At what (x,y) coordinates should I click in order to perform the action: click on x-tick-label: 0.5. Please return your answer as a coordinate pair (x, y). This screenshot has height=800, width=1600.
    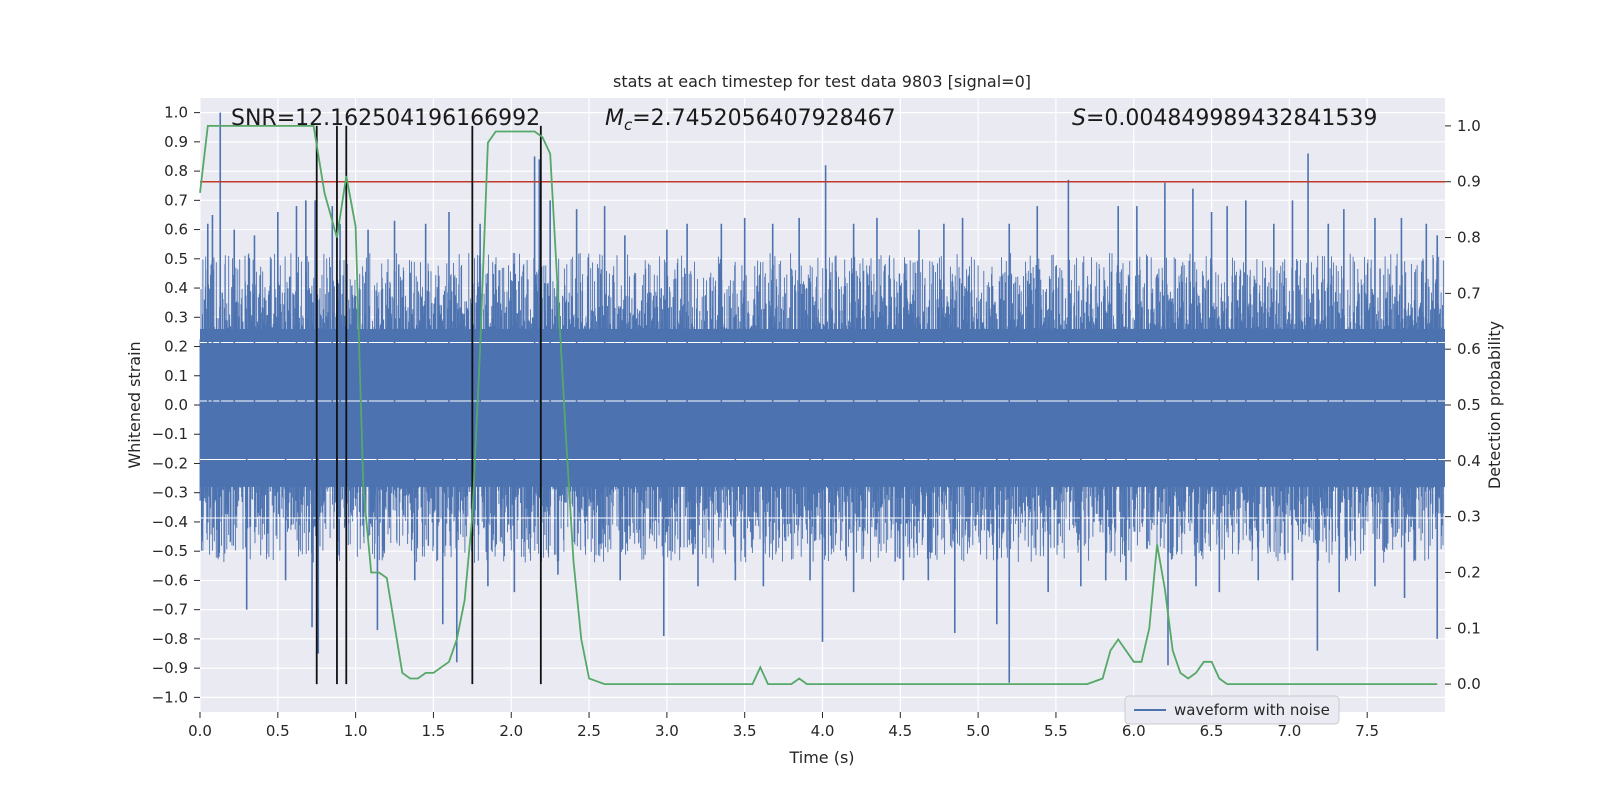
    Looking at the image, I should click on (278, 731).